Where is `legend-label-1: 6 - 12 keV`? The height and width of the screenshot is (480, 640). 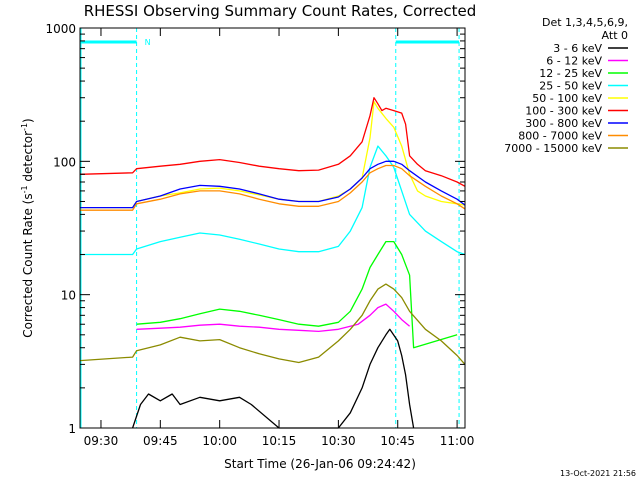
legend-label-1: 6 - 12 keV is located at coordinates (574, 61).